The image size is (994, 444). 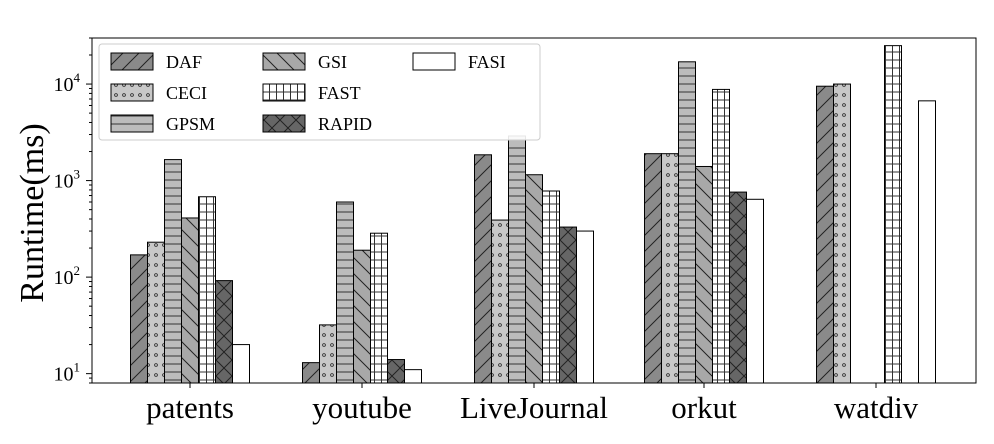 What do you see at coordinates (568, 305) in the screenshot?
I see `bar-rapid-livejournal` at bounding box center [568, 305].